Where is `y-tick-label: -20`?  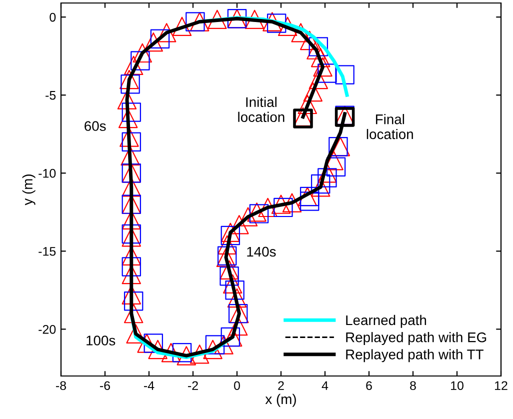
y-tick-label: -20 is located at coordinates (47, 329).